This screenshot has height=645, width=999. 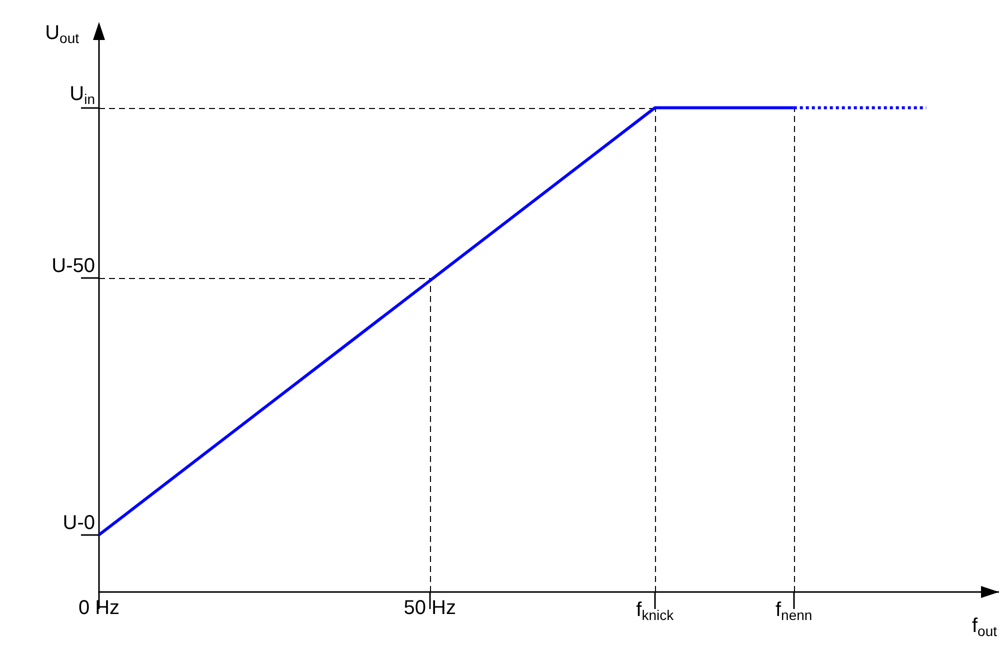 What do you see at coordinates (73, 266) in the screenshot?
I see `ref-line-label: U-50` at bounding box center [73, 266].